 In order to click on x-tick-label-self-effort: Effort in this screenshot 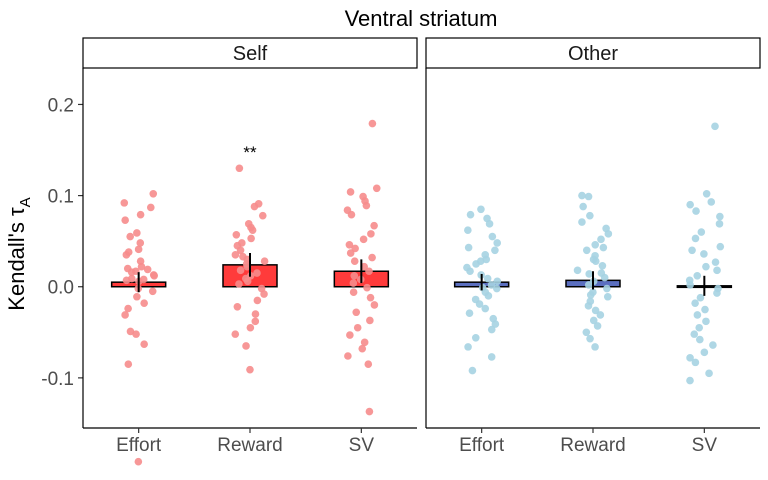, I will do `click(139, 445)`.